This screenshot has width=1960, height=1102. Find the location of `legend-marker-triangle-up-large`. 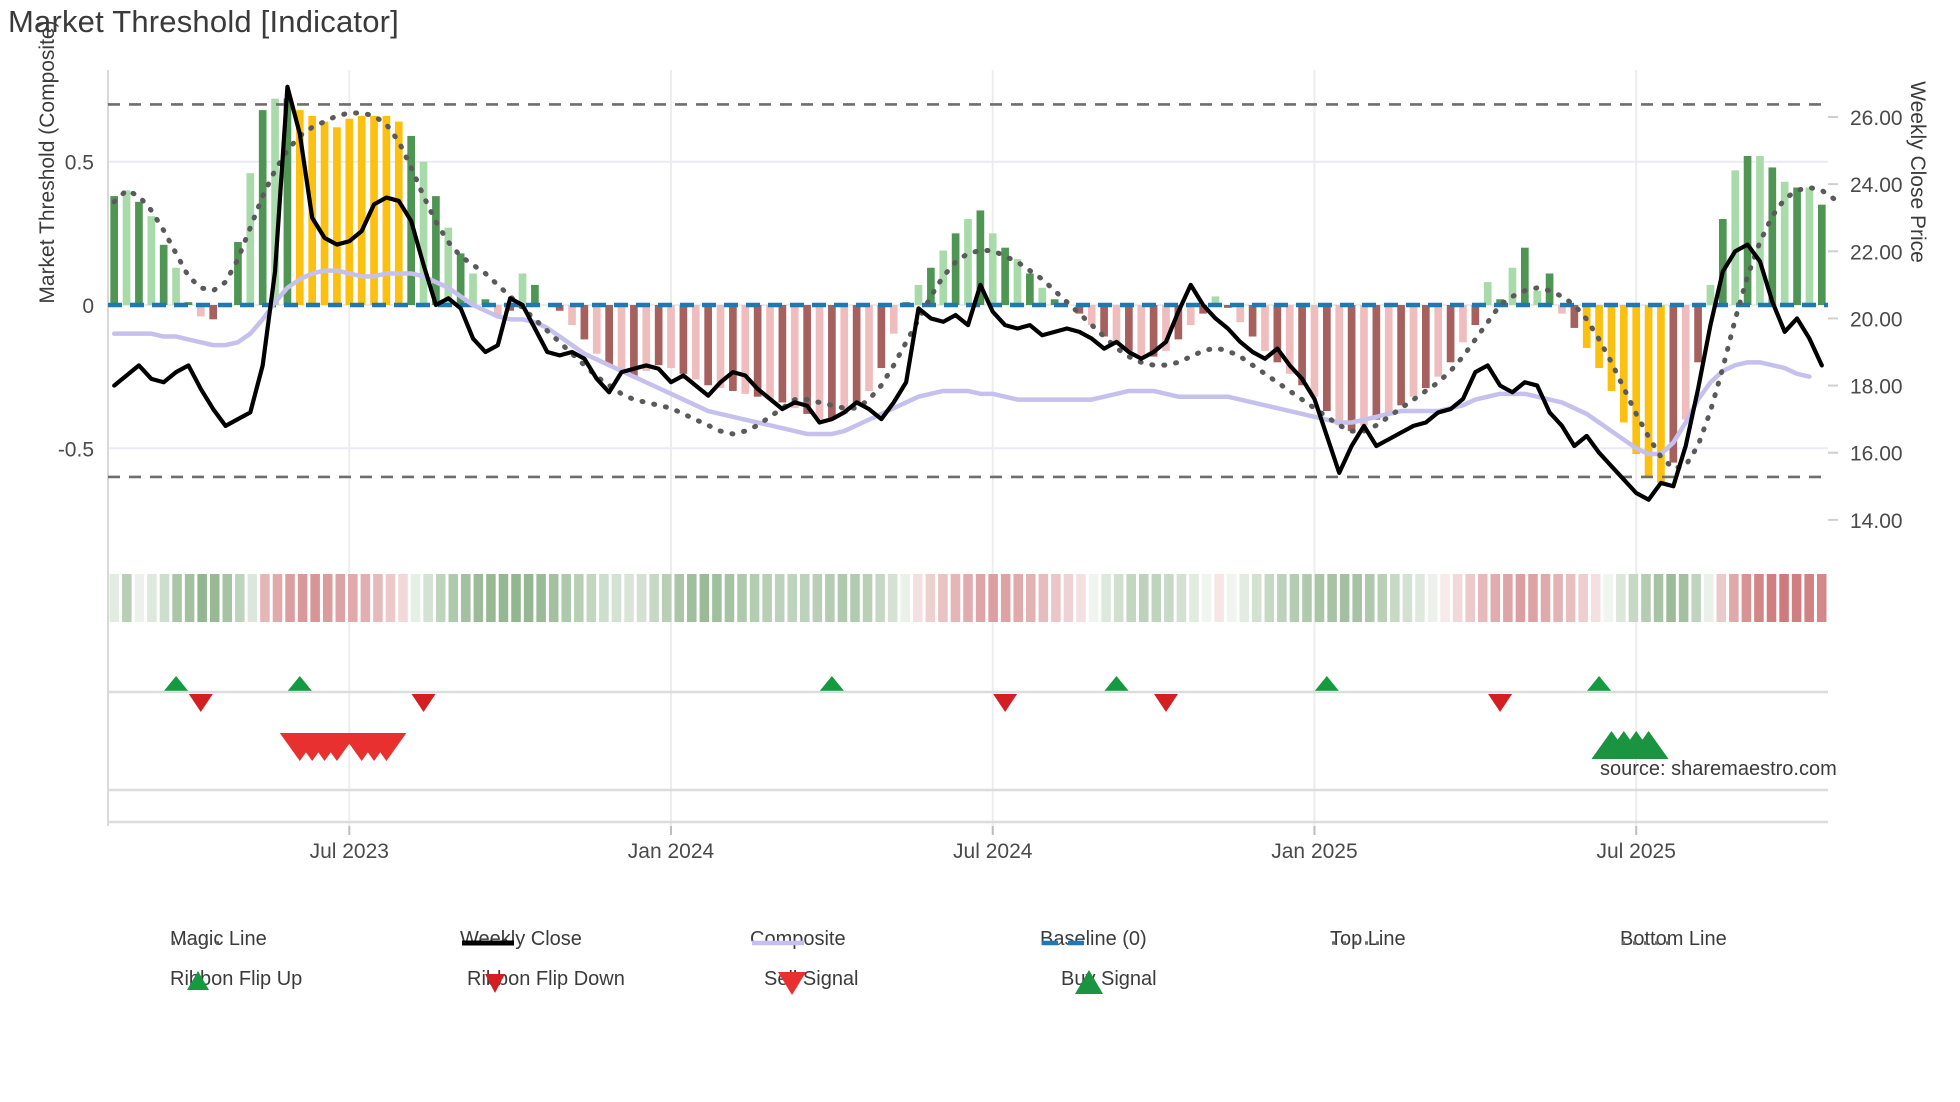

legend-marker-triangle-up-large is located at coordinates (1089, 982).